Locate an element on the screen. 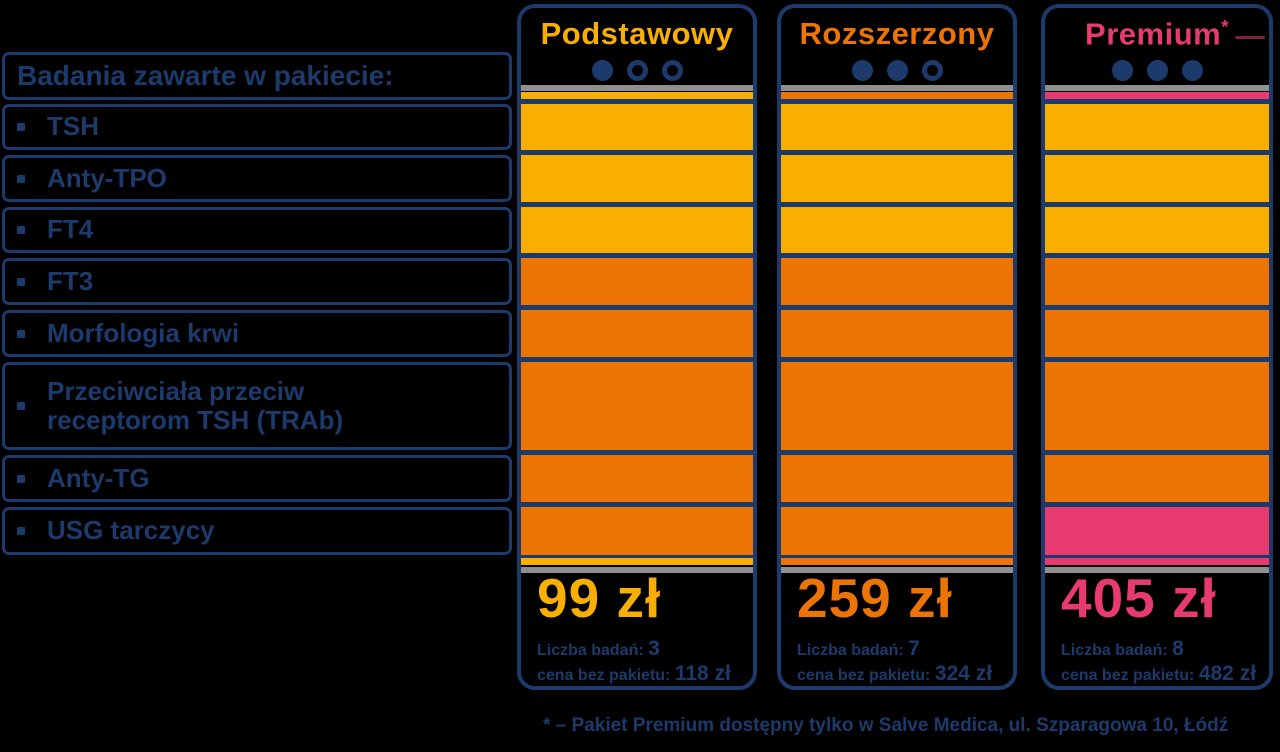 The width and height of the screenshot is (1280, 752). no-package-price-value: 118 zł is located at coordinates (702, 673).